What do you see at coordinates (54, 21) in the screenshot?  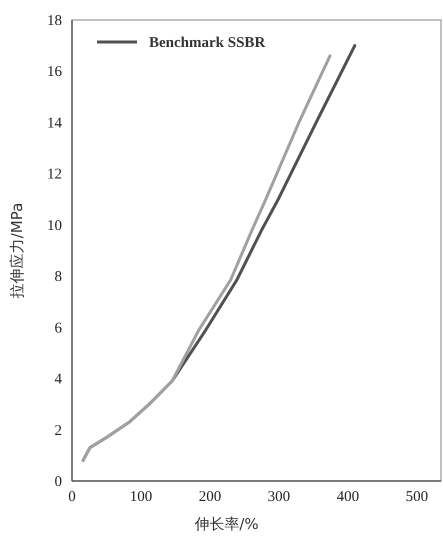 I see `y-tick-label: 18` at bounding box center [54, 21].